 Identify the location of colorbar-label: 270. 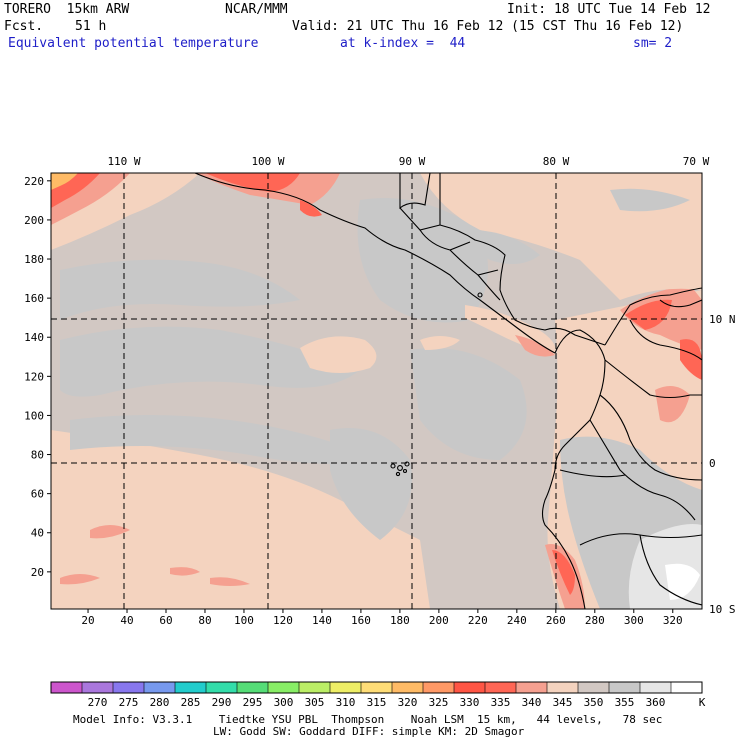
(98, 702).